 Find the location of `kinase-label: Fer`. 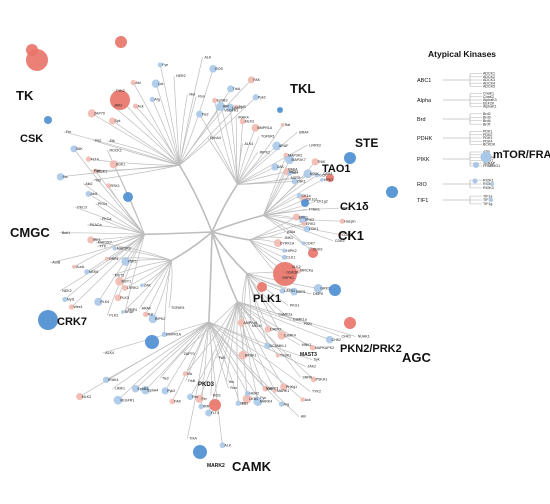

kinase-label: Fer is located at coordinates (69, 132).